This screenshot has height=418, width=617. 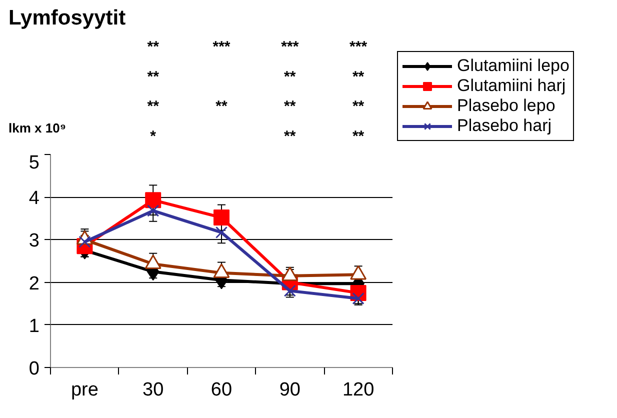 I want to click on x-tick-label: 120, so click(x=358, y=390).